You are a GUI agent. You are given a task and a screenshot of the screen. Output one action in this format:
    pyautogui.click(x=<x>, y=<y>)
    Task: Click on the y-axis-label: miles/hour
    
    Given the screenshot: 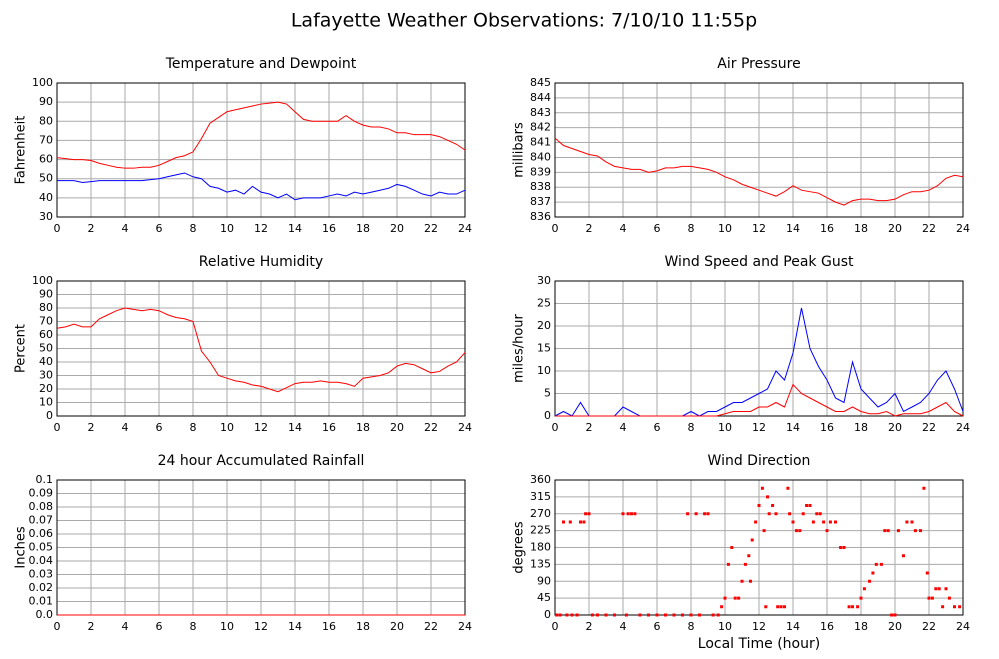 What is the action you would take?
    pyautogui.click(x=519, y=347)
    